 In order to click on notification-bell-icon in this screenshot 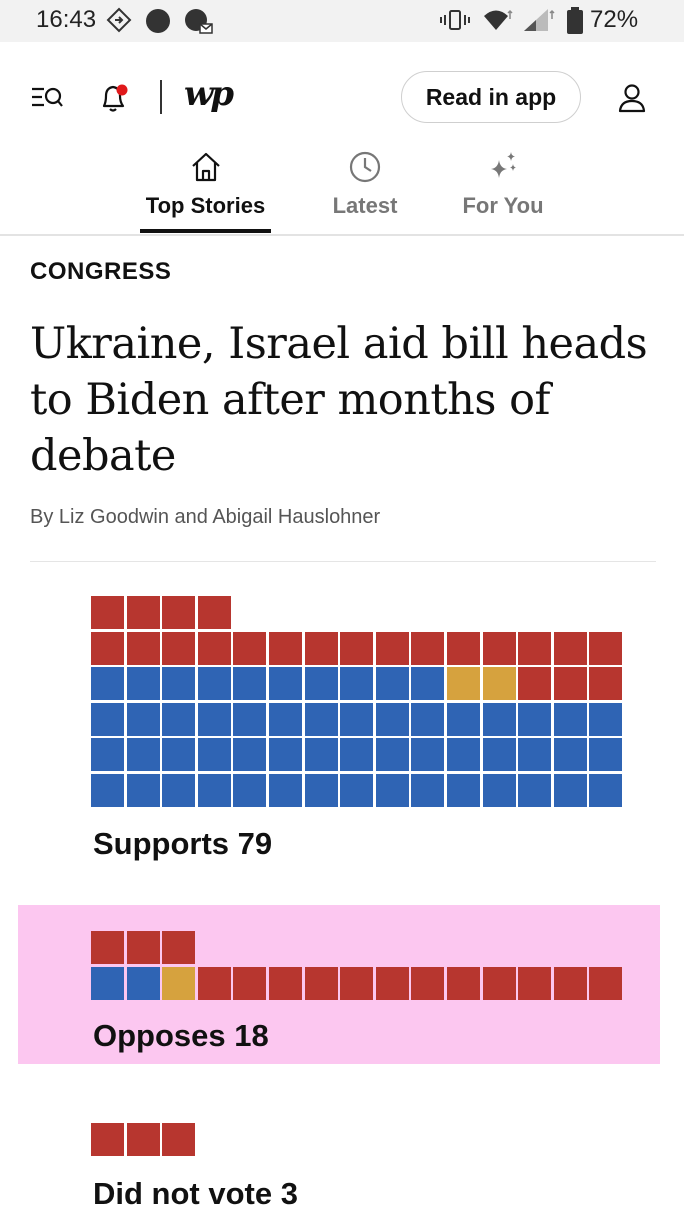, I will do `click(114, 100)`.